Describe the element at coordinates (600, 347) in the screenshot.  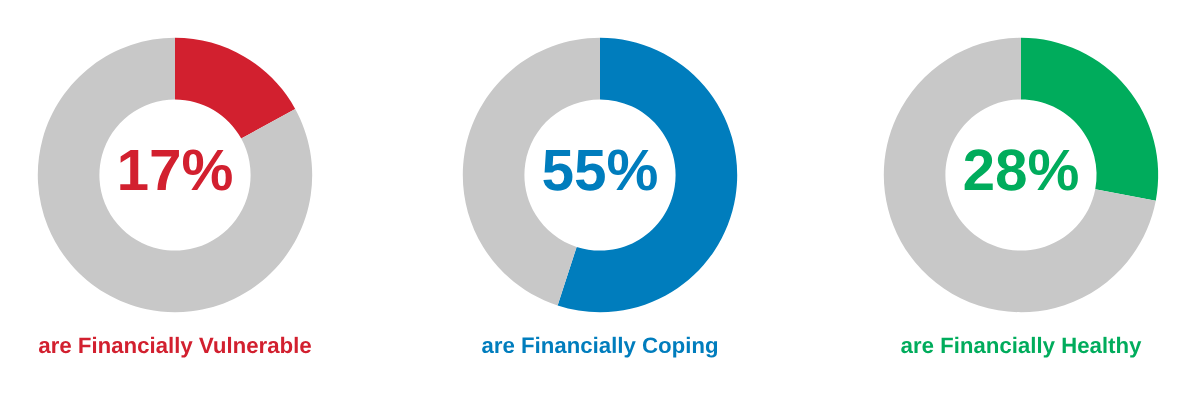
I see `text: are Financially Coping` at that location.